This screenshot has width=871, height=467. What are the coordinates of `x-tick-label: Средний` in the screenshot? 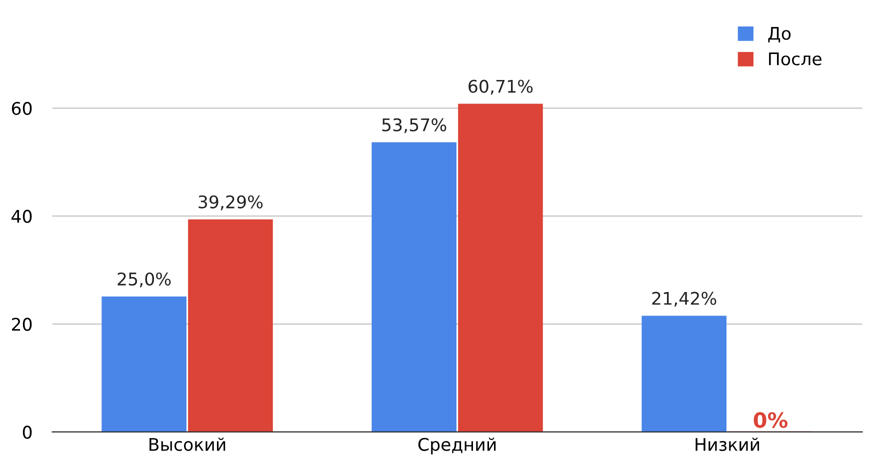 It's located at (457, 446).